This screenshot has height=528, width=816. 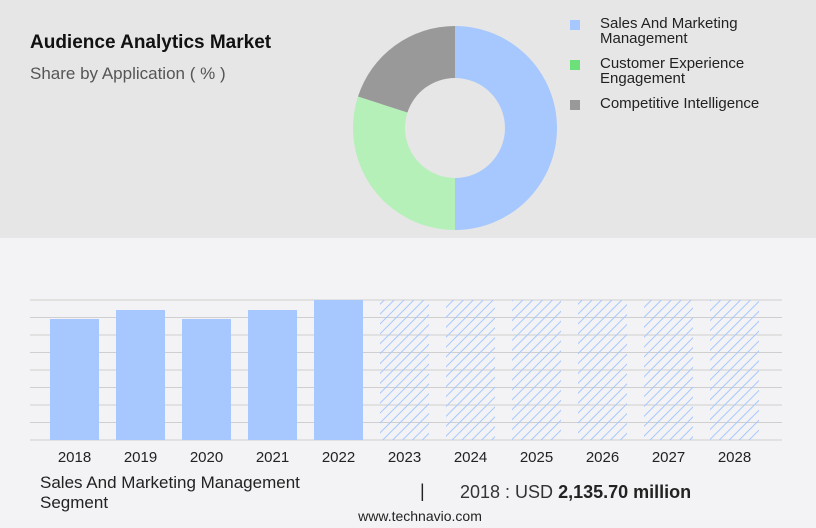 I want to click on bar-2018, so click(x=74, y=379).